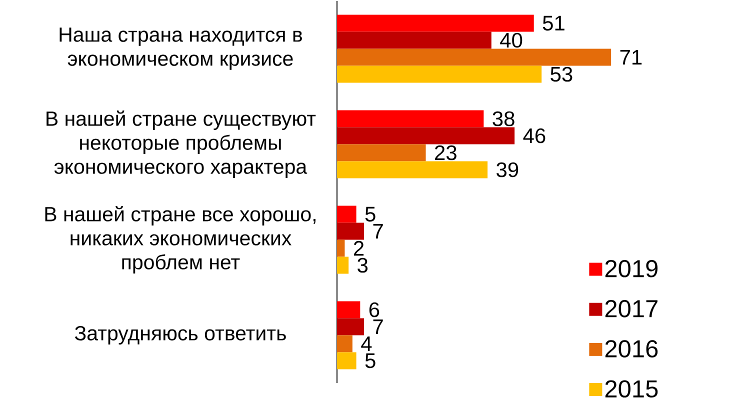  What do you see at coordinates (534, 136) in the screenshot?
I see `data-label: 46` at bounding box center [534, 136].